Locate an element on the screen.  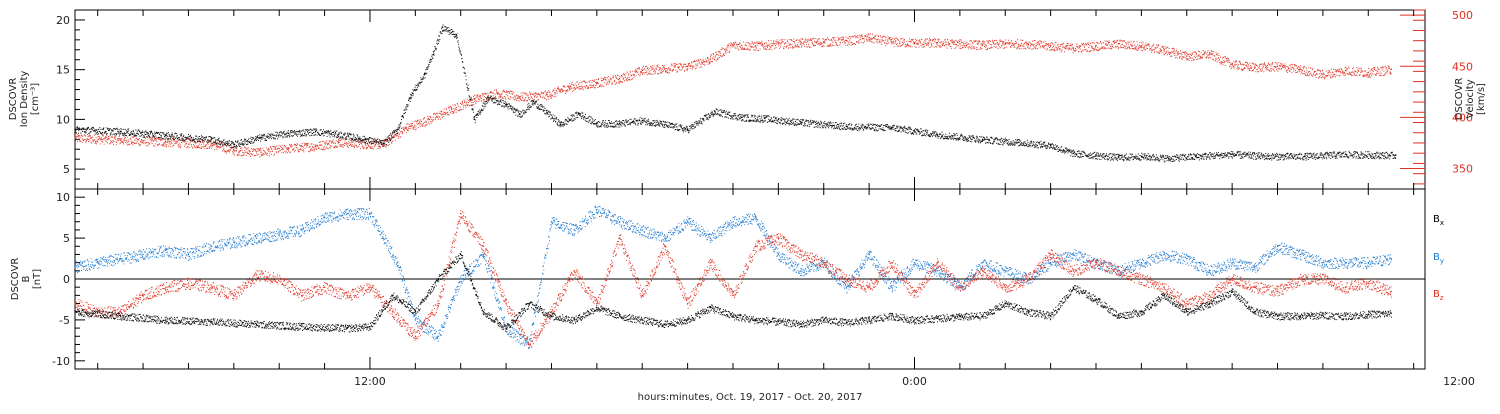
density-axis-title-line: Ion Density is located at coordinates (24, 99).